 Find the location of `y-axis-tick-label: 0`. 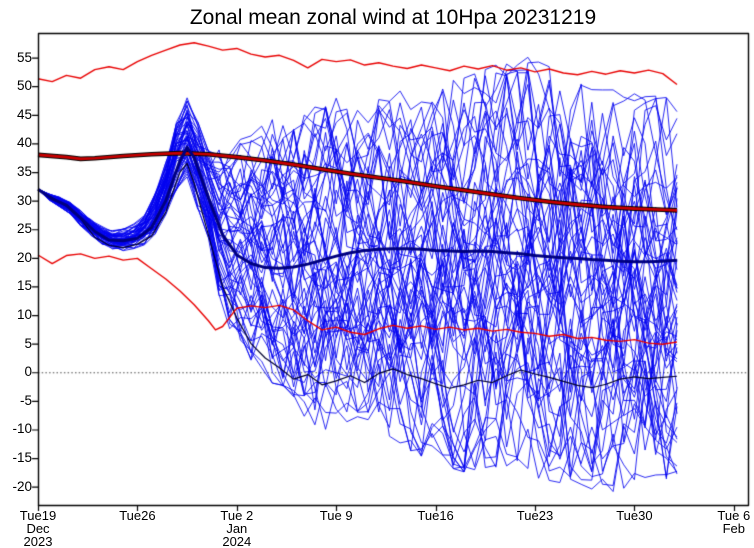

y-axis-tick-label: 0 is located at coordinates (28, 372).